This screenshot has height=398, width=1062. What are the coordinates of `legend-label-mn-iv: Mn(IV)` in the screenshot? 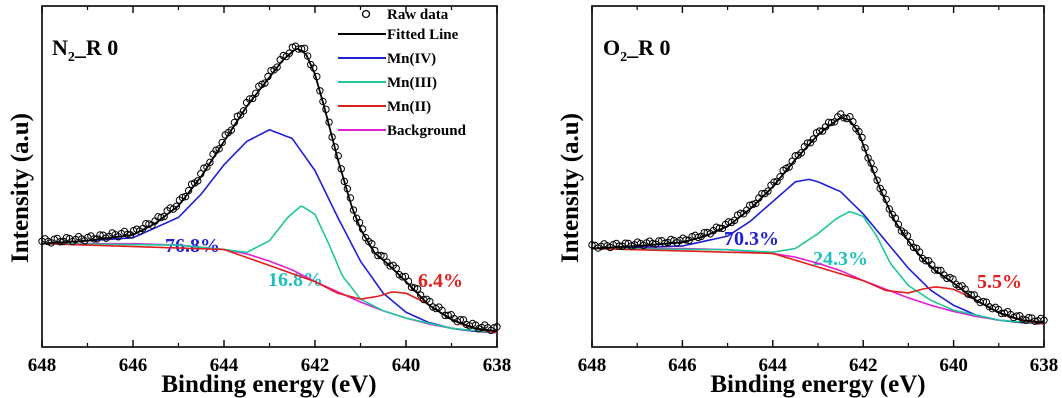 It's located at (411, 59).